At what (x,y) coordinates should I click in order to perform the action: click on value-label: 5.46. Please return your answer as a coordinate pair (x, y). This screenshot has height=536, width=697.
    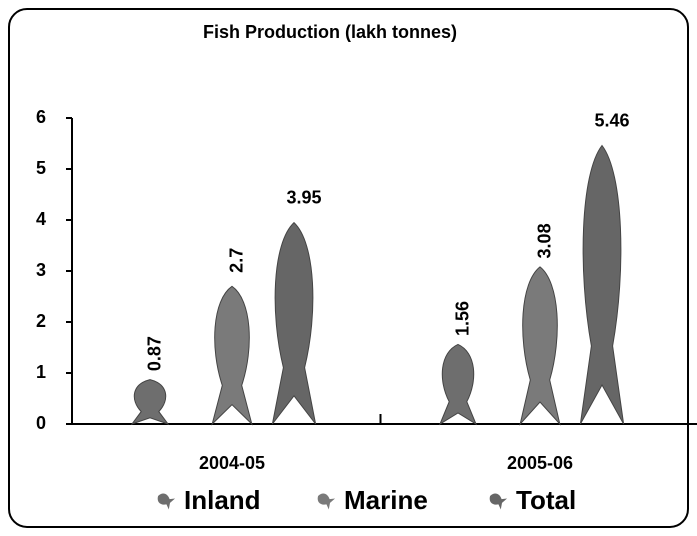
    Looking at the image, I should click on (611, 120).